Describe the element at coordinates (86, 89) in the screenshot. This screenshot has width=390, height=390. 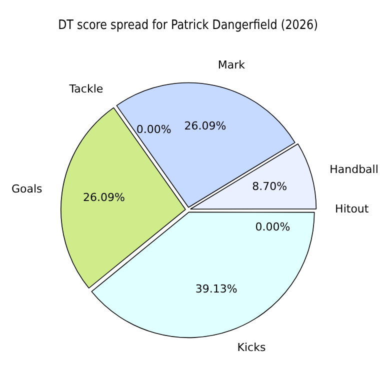
I see `category-label: Tackle` at that location.